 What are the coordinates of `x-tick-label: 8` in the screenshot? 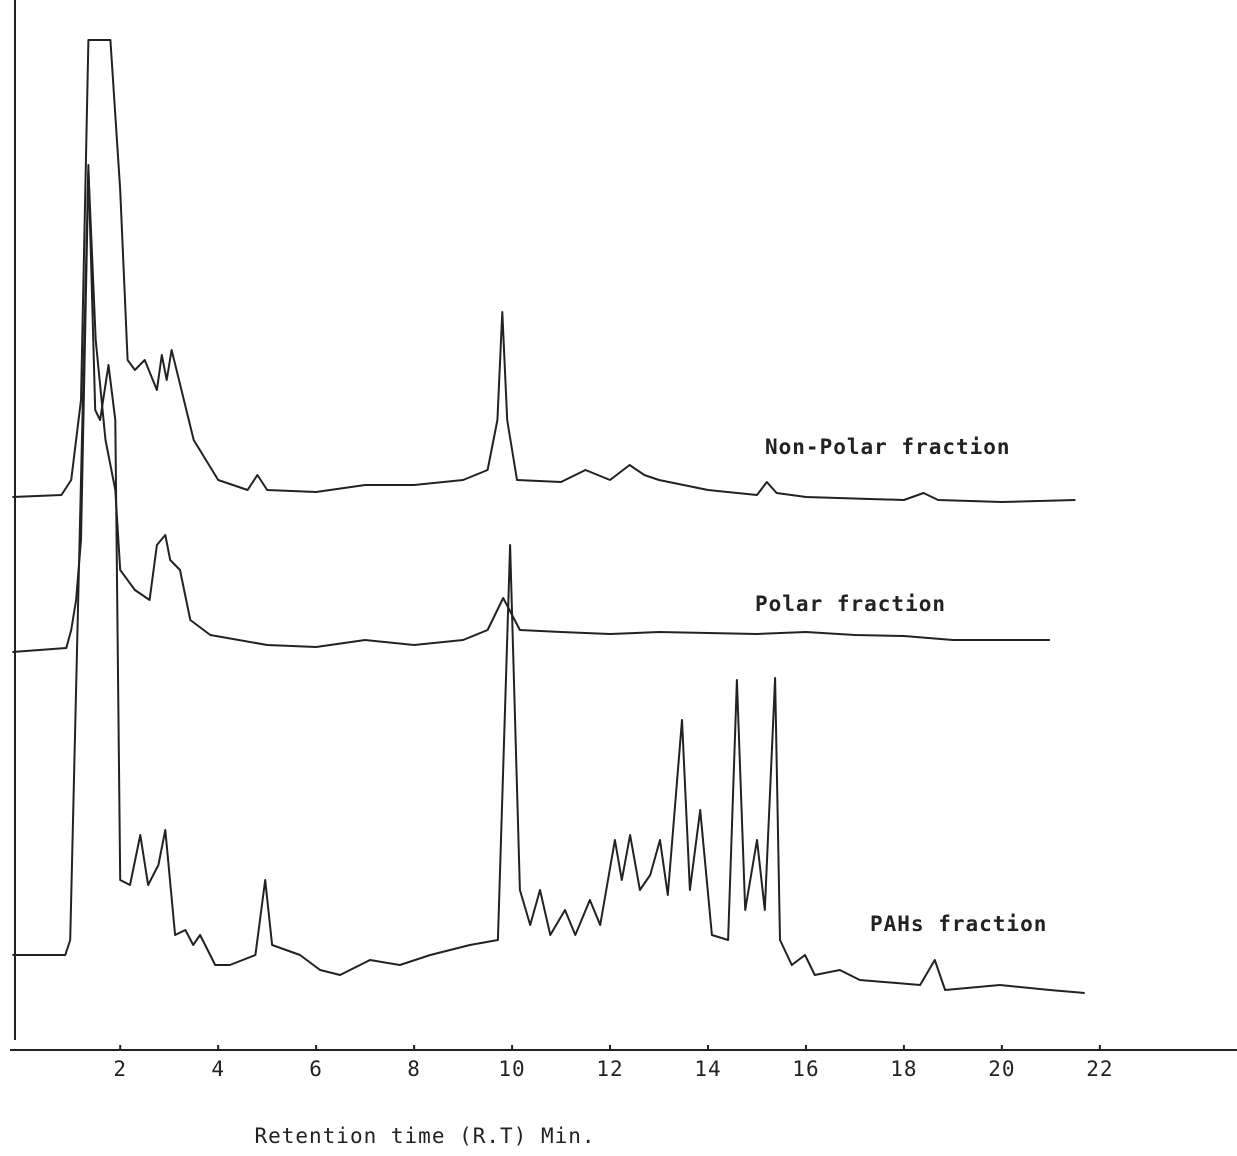 It's located at (414, 1069).